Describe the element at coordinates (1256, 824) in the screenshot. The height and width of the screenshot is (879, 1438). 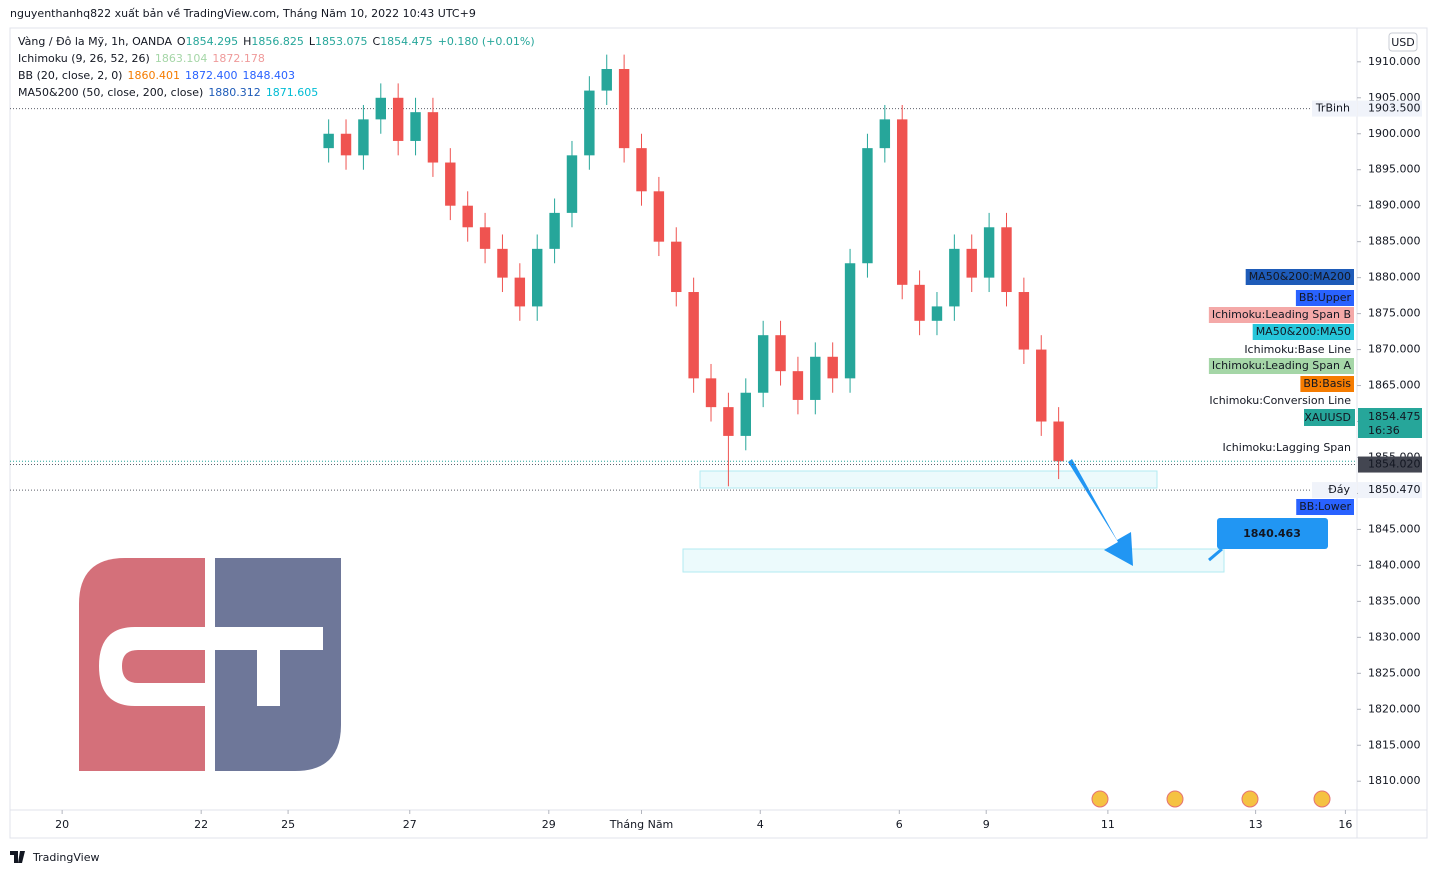
I see `x-tick-label: 13` at that location.